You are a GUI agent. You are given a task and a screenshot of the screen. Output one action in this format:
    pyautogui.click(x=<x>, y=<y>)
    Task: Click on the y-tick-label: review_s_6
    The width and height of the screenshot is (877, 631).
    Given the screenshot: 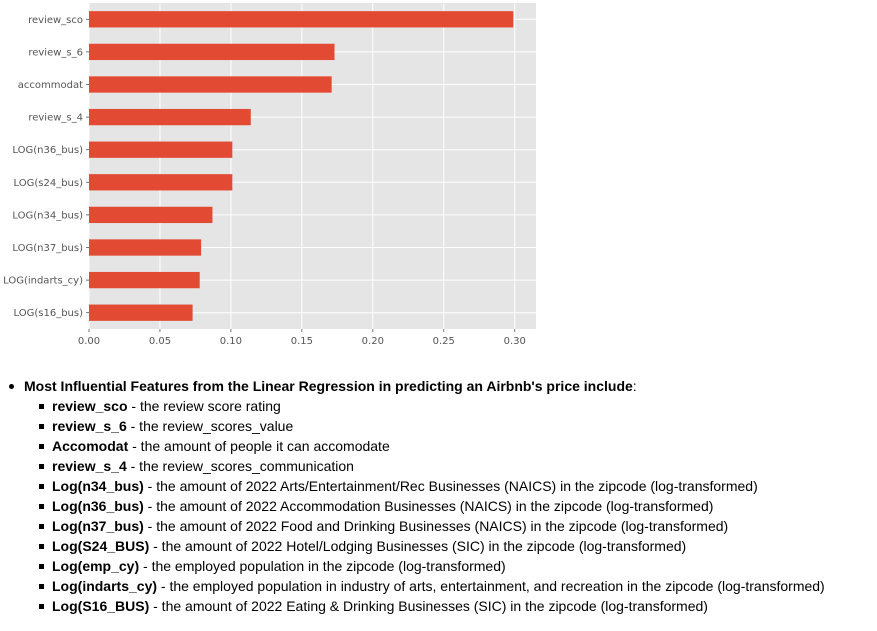 What is the action you would take?
    pyautogui.click(x=55, y=52)
    